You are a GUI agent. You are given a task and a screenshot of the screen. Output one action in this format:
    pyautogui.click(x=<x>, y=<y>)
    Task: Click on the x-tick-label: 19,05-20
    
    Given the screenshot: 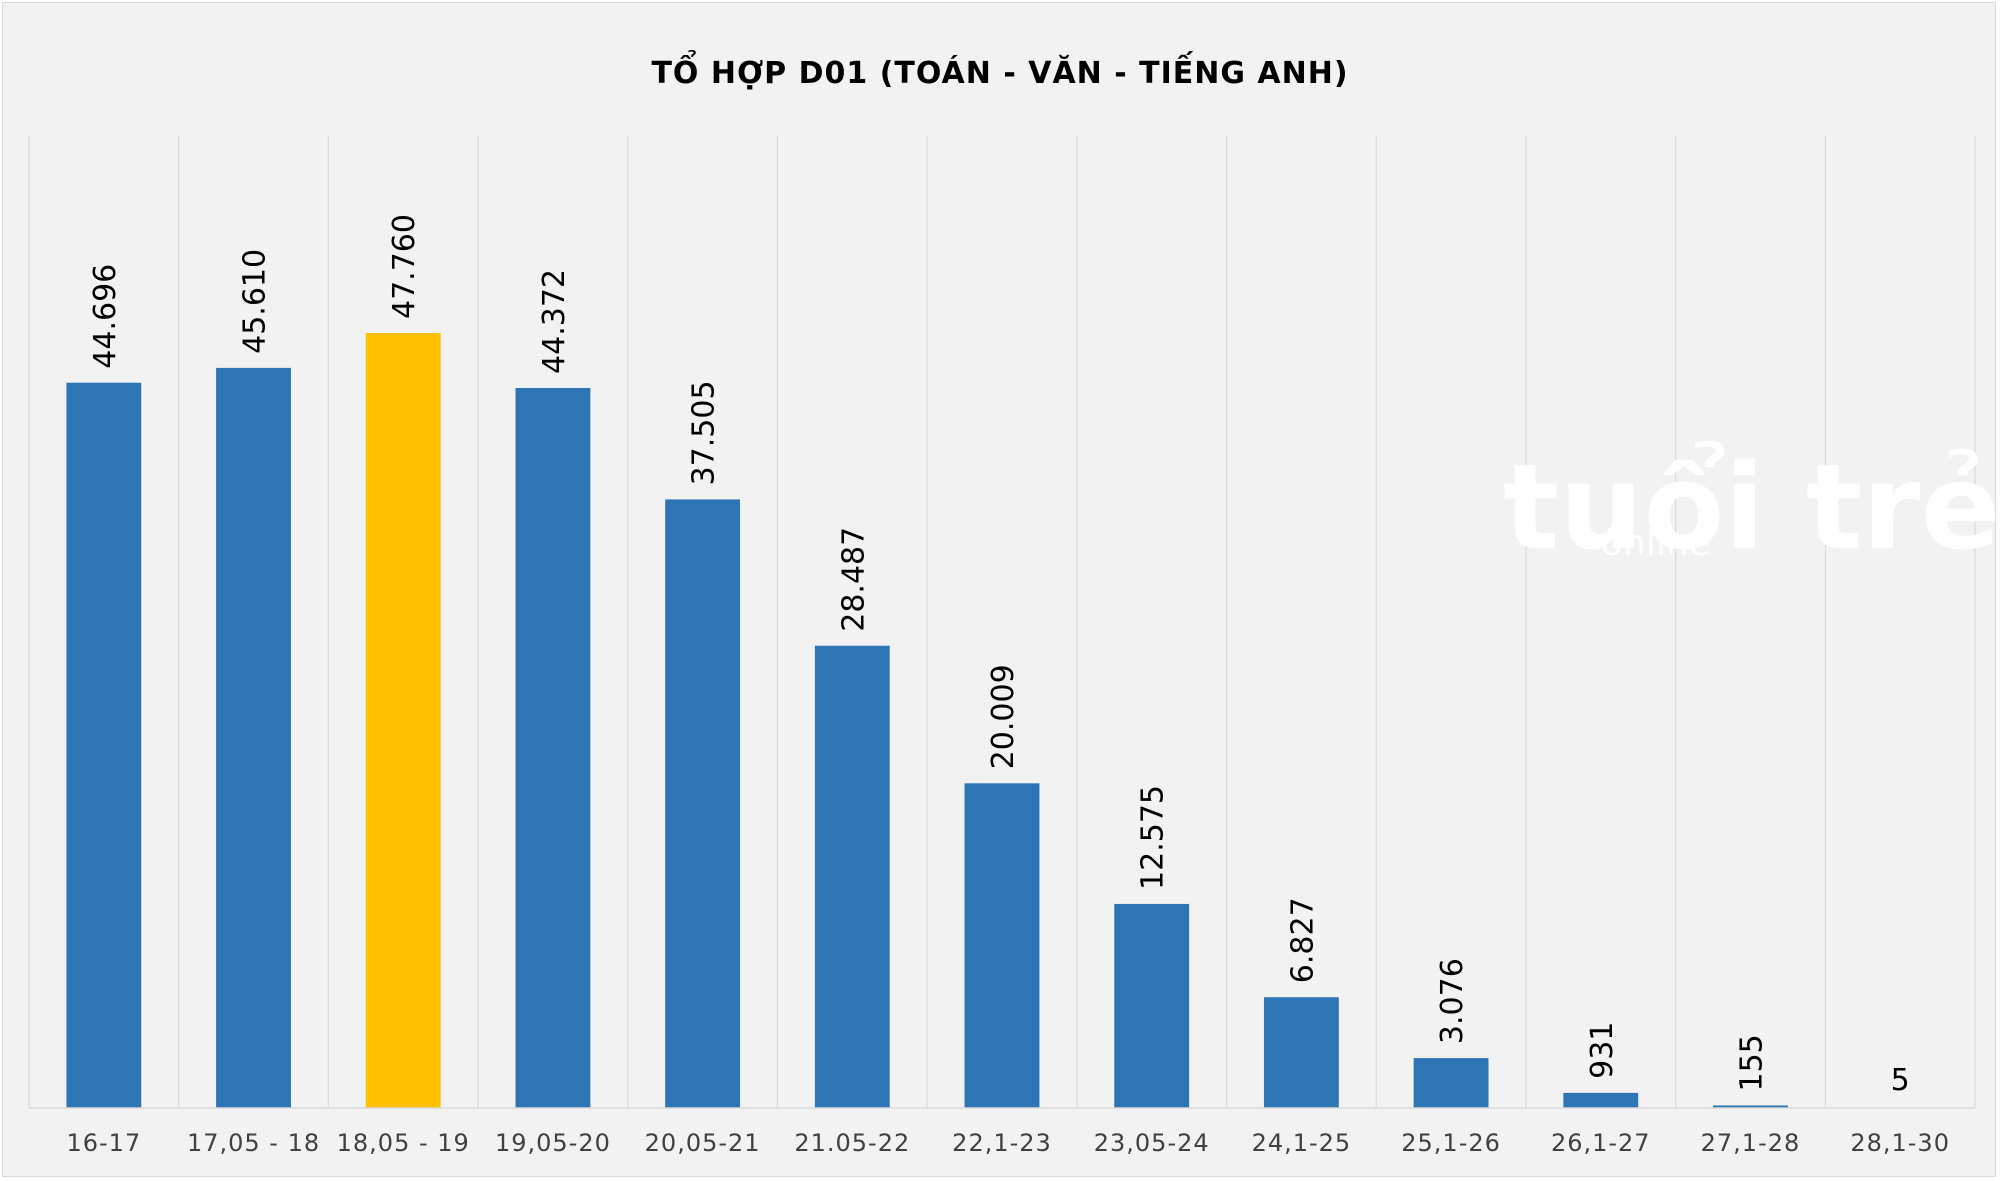 What is the action you would take?
    pyautogui.click(x=553, y=1143)
    